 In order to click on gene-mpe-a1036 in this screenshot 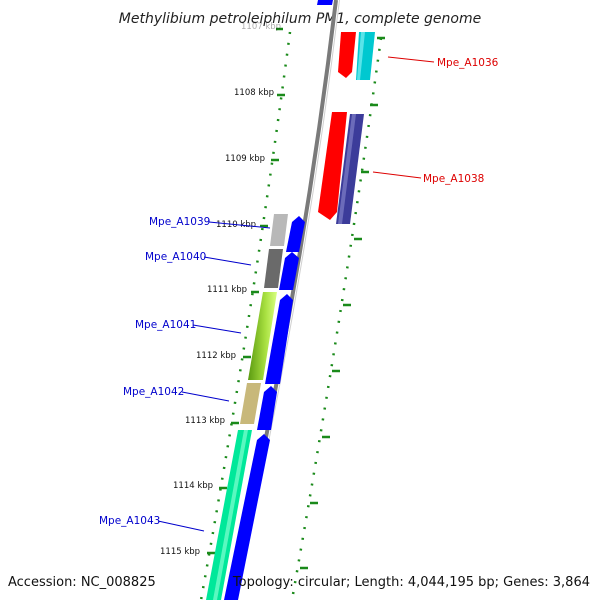, I will do `click(356, 56)`.